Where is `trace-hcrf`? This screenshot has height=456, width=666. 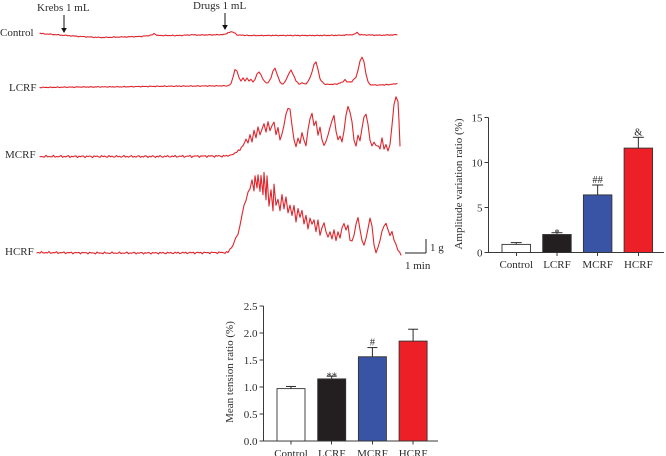 trace-hcrf is located at coordinates (219, 213).